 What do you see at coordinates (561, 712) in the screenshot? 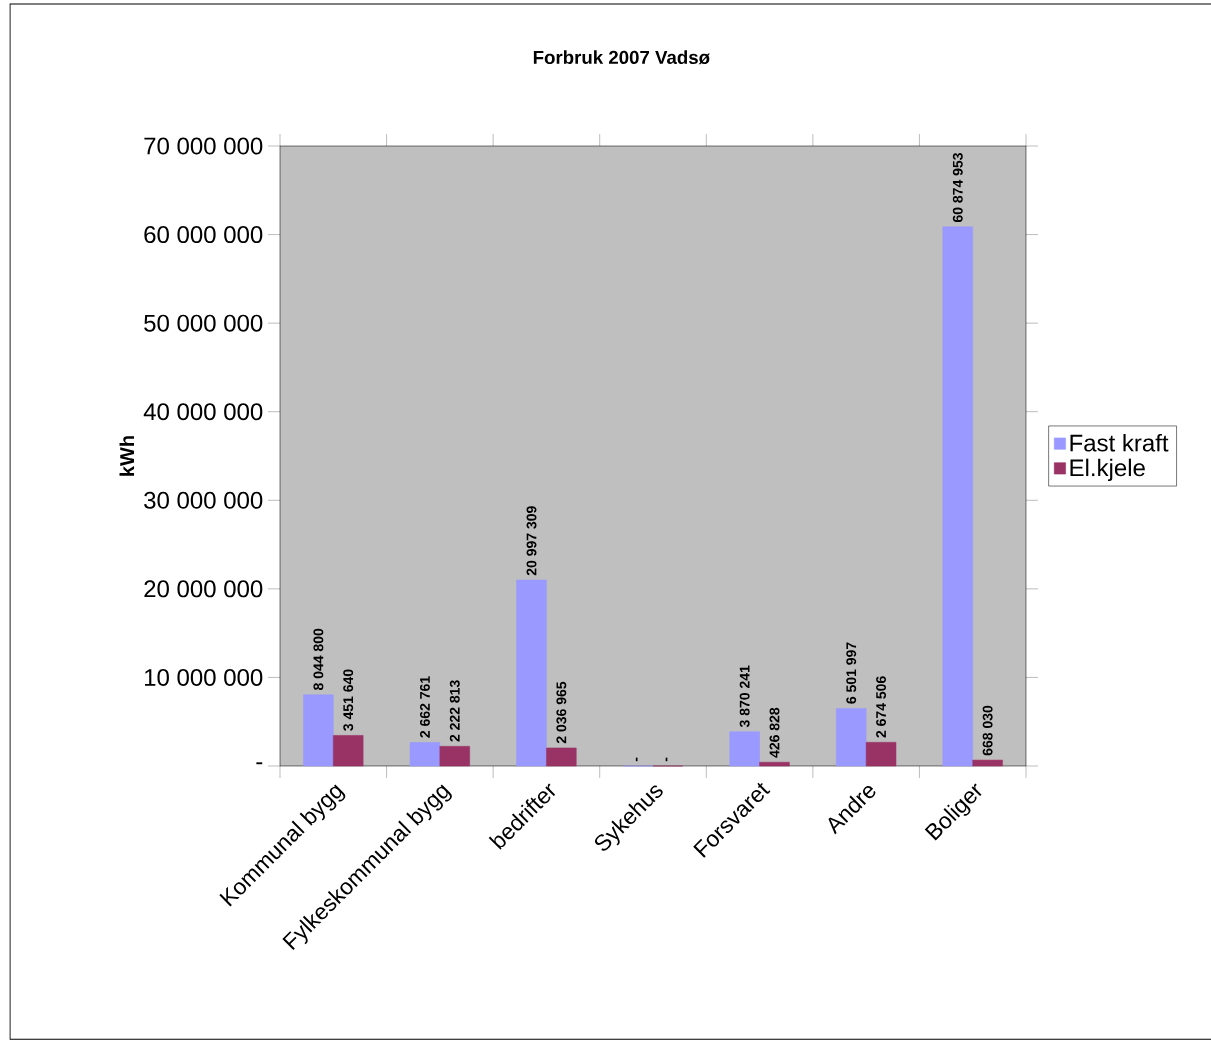
I see `data-label: 2 036 965` at bounding box center [561, 712].